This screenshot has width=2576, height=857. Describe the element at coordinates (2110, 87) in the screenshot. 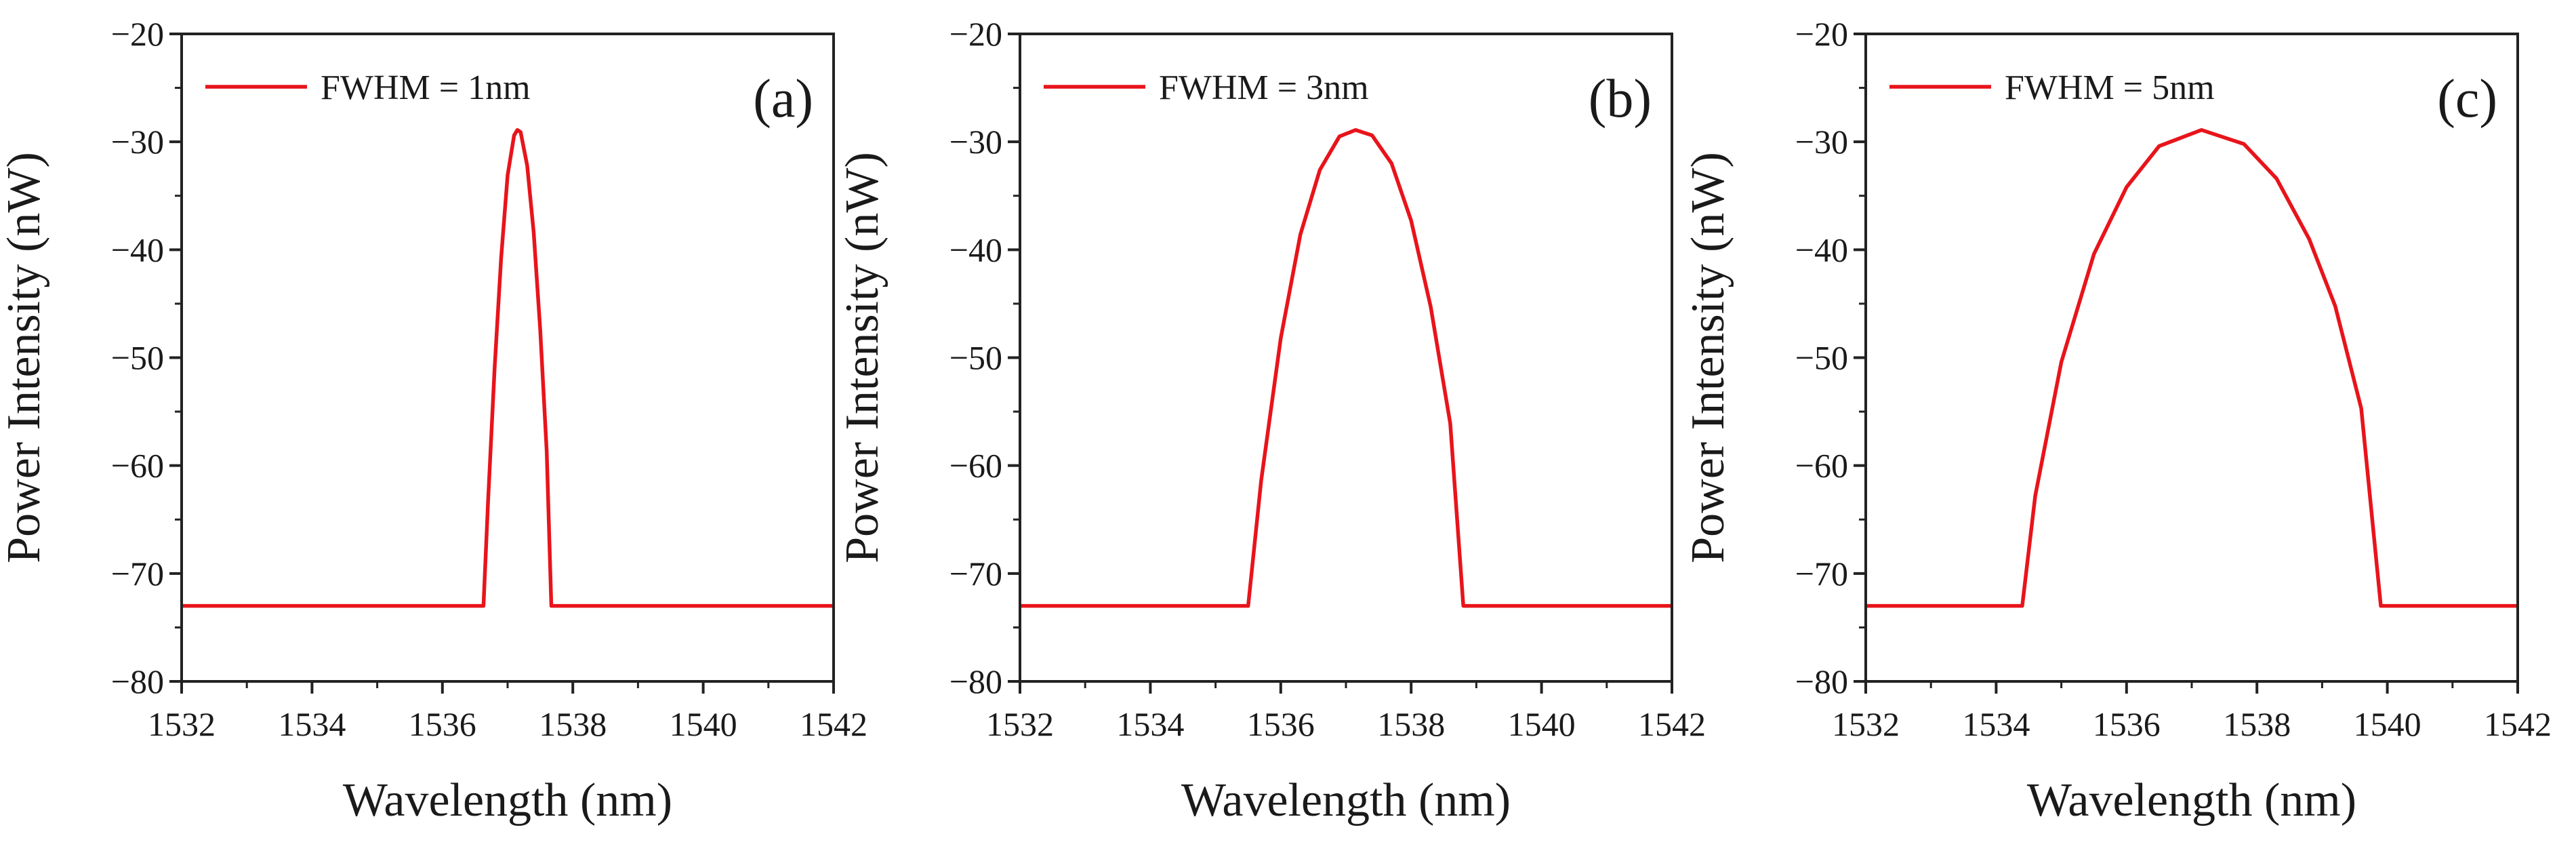

I see `legend-label: FWHM = 5nm` at that location.